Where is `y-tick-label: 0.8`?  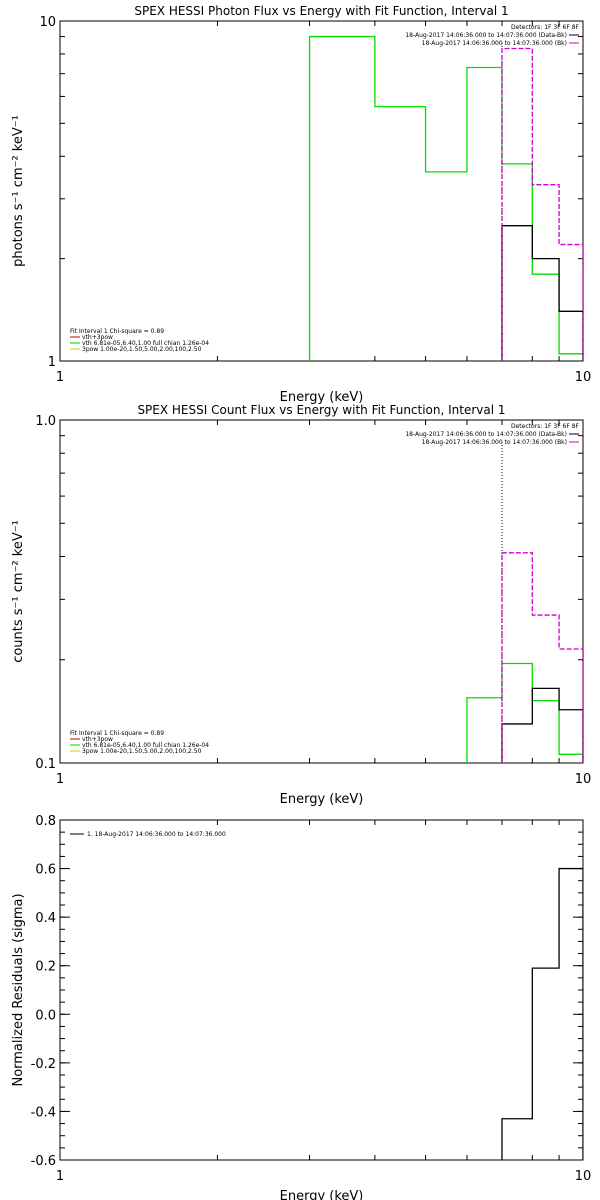
y-tick-label: 0.8 is located at coordinates (45, 821).